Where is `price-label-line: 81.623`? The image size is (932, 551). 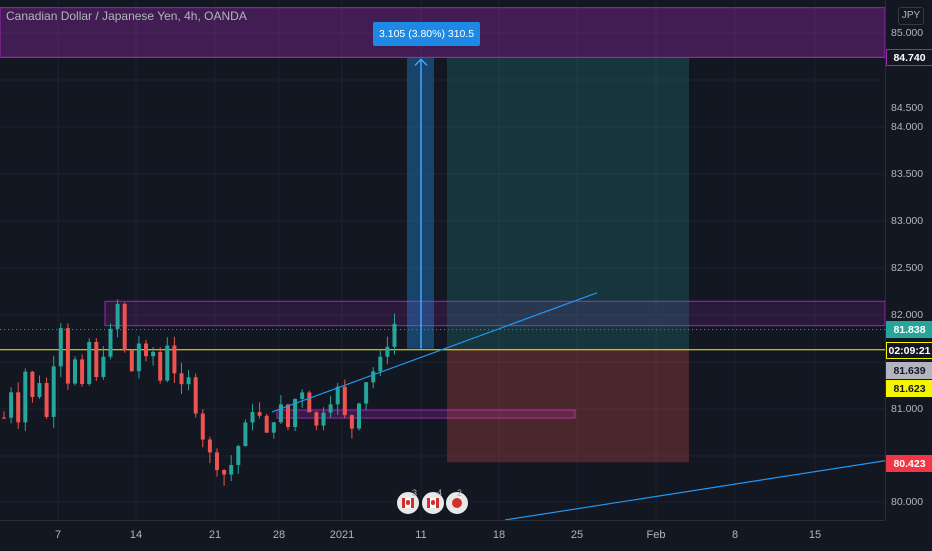 price-label-line: 81.623 is located at coordinates (909, 388).